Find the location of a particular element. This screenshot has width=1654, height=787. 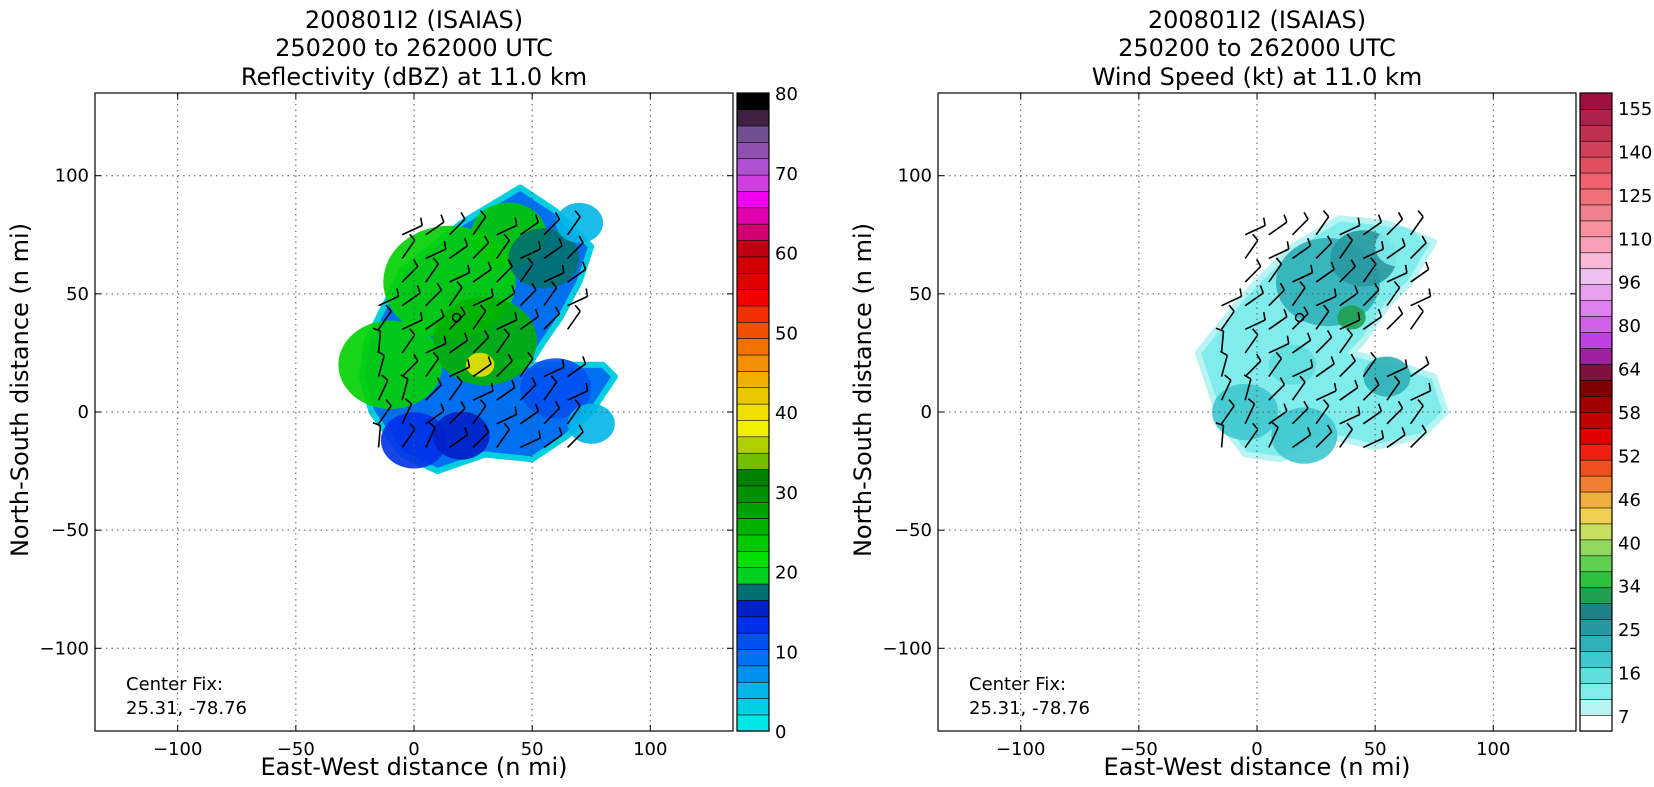

colorbar-tick-label: 96 is located at coordinates (1629, 283).